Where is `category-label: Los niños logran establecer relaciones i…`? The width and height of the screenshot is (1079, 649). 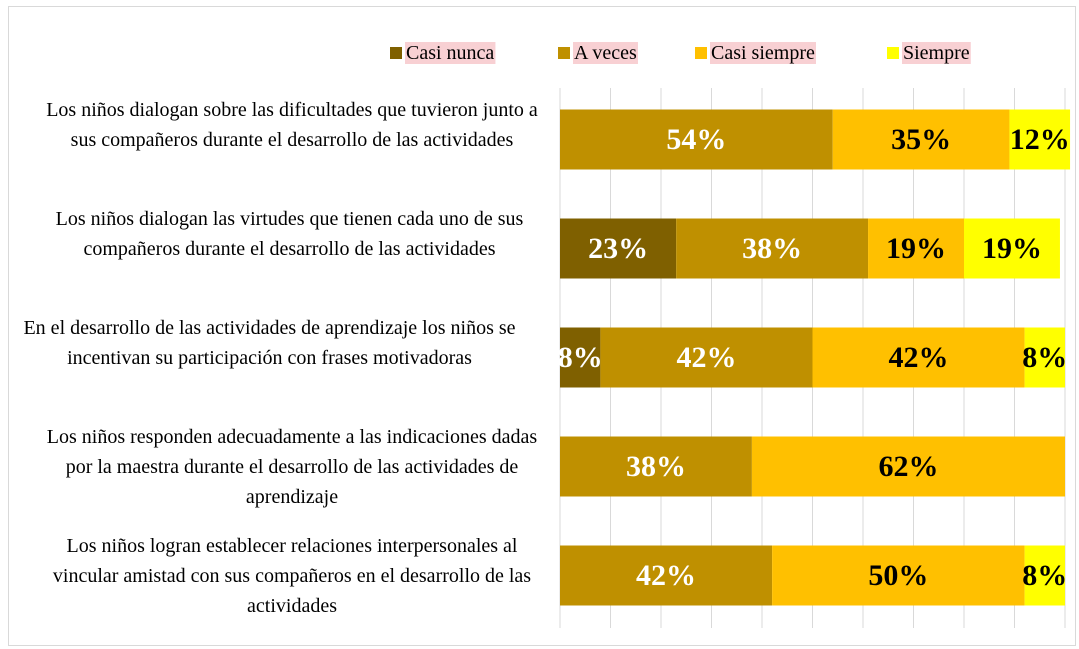 category-label: Los niños logran establecer relaciones i… is located at coordinates (292, 575).